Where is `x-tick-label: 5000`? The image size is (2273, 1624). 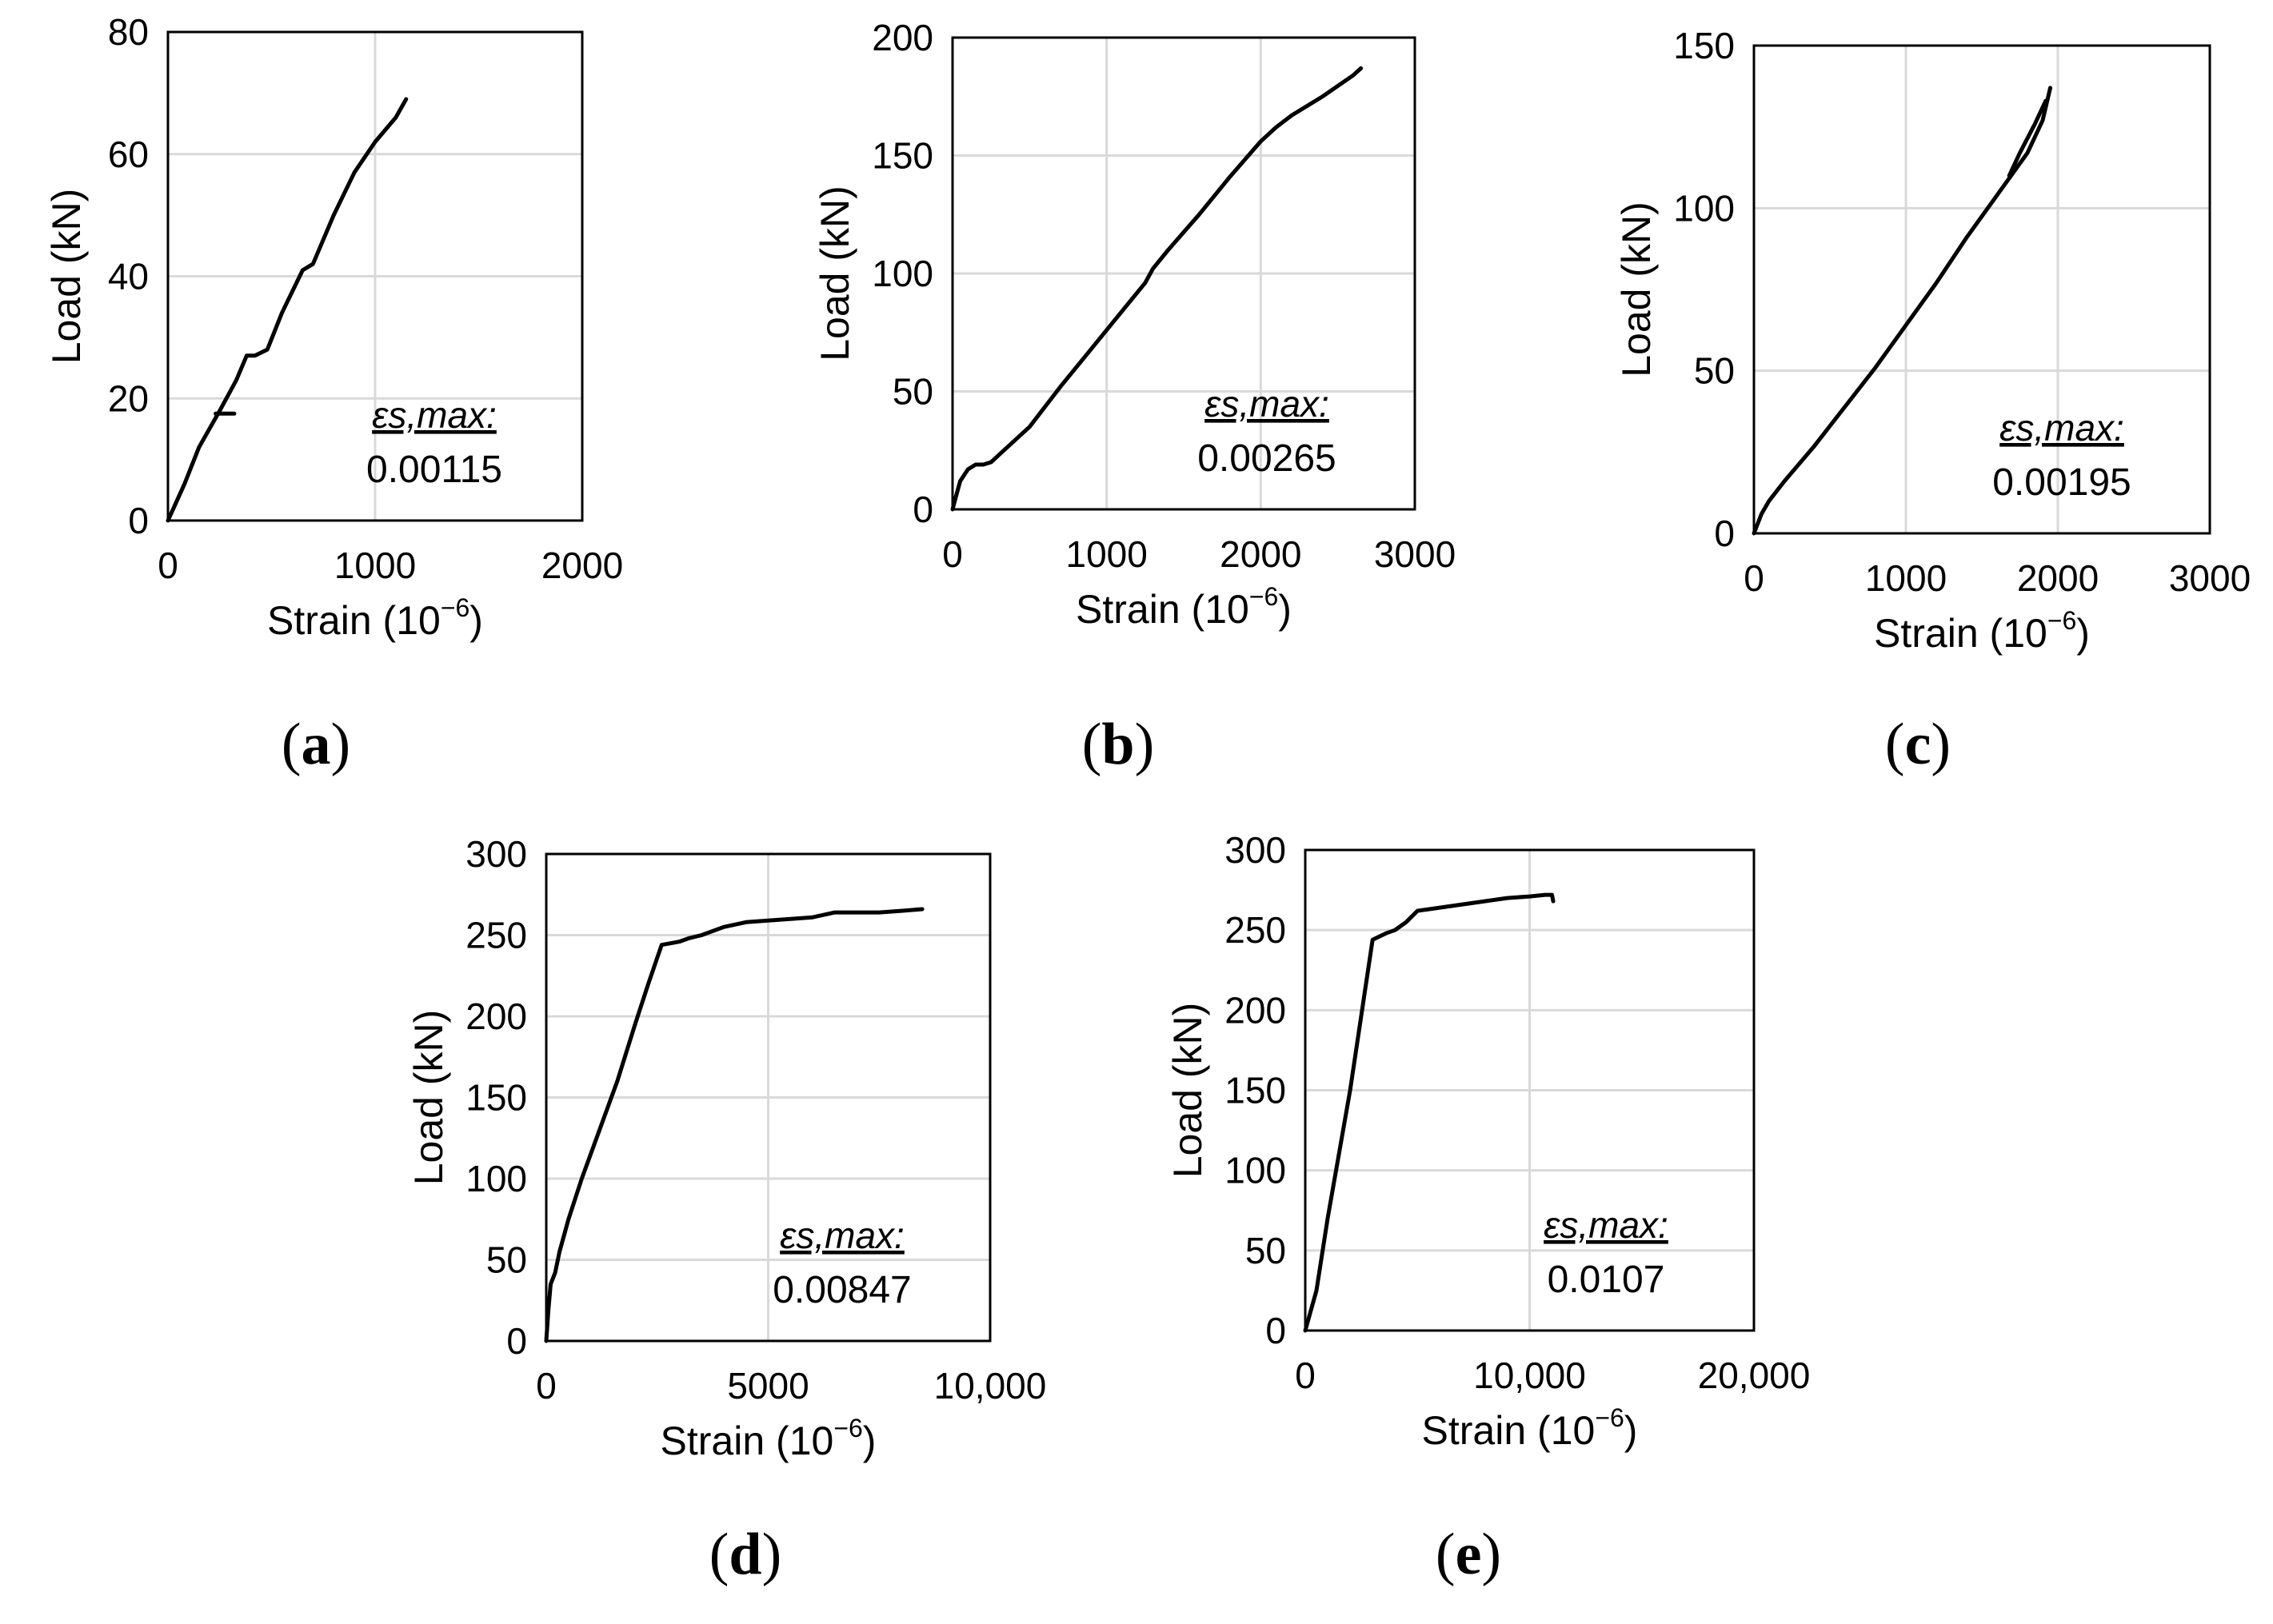 x-tick-label: 5000 is located at coordinates (768, 1386).